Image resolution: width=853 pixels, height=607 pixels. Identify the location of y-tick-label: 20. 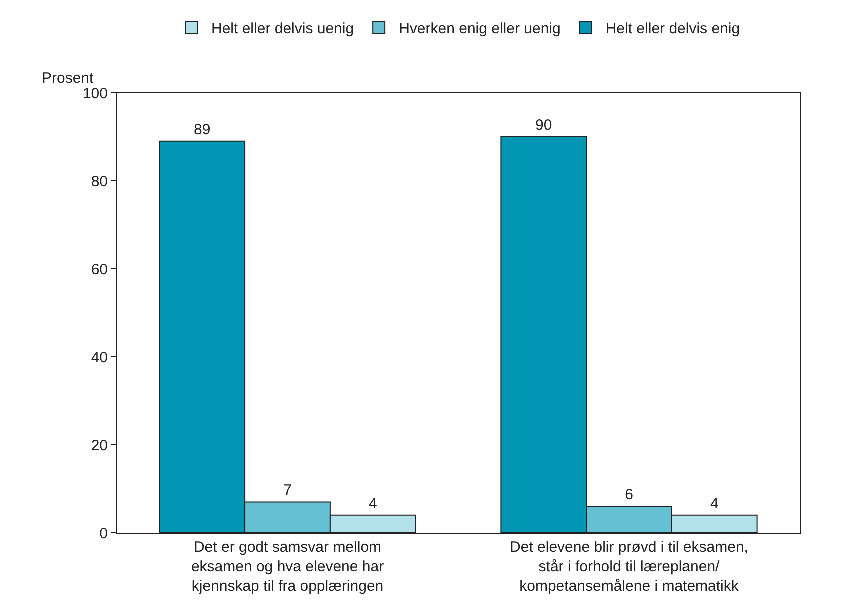
(99, 445).